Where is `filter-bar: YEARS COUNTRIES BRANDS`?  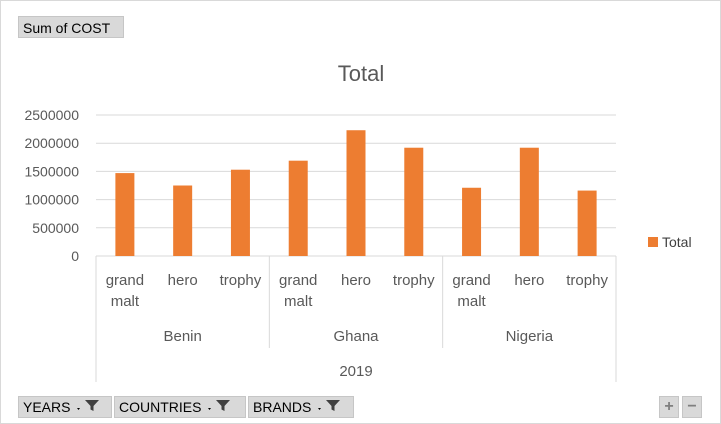
filter-bar: YEARS COUNTRIES BRANDS is located at coordinates (186, 407).